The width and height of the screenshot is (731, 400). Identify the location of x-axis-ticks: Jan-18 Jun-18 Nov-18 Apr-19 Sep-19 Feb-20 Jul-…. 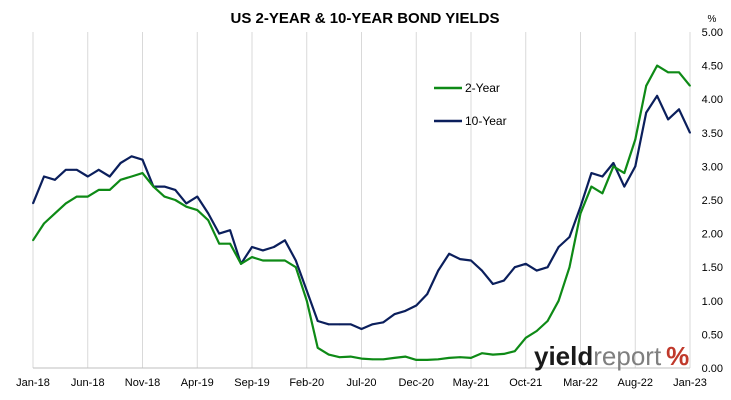
(361, 383).